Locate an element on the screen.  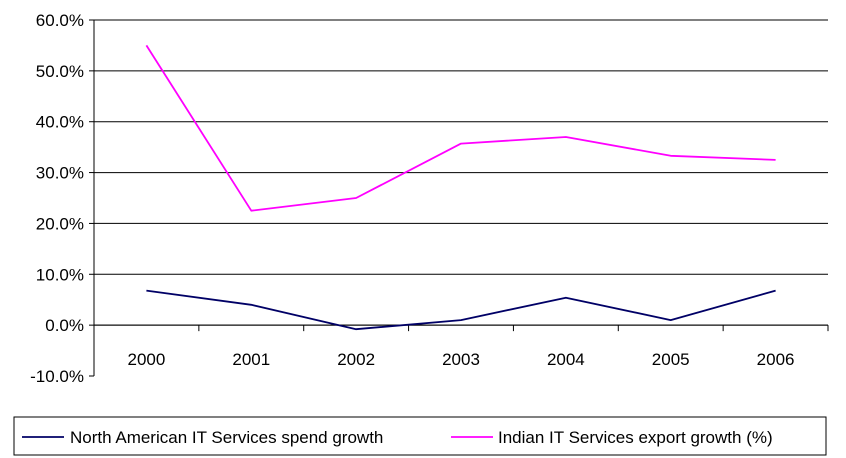
x-tick-label: 2001 is located at coordinates (251, 359).